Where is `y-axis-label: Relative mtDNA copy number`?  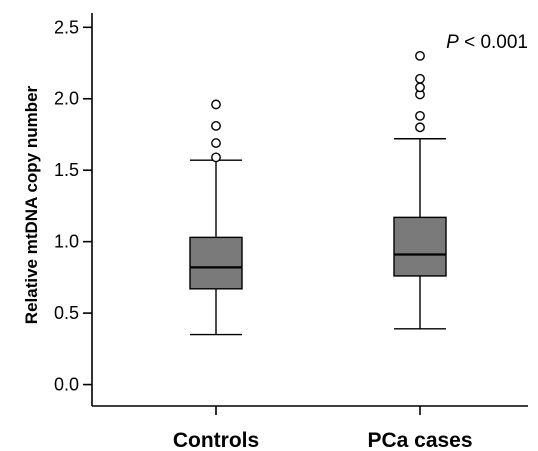 y-axis-label: Relative mtDNA copy number is located at coordinates (31, 204).